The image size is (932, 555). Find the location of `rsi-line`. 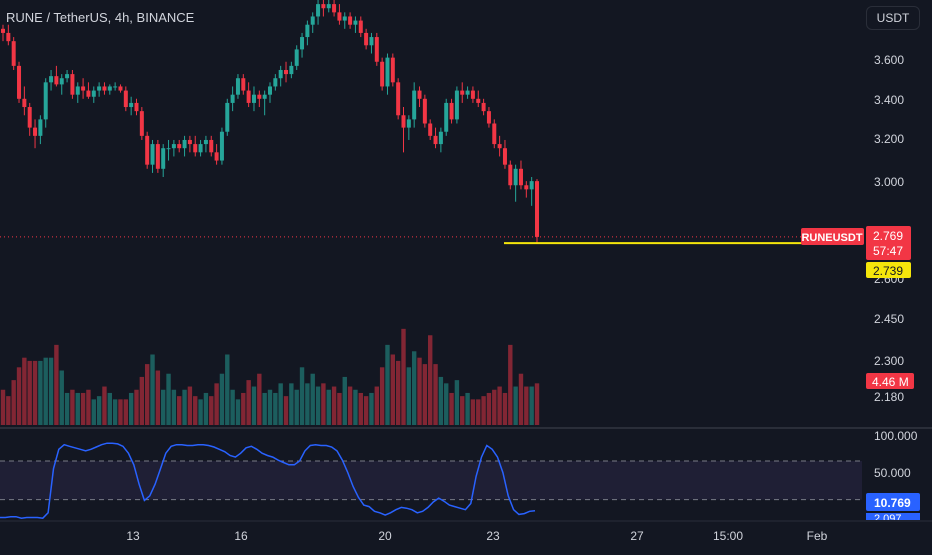

rsi-line is located at coordinates (268, 480).